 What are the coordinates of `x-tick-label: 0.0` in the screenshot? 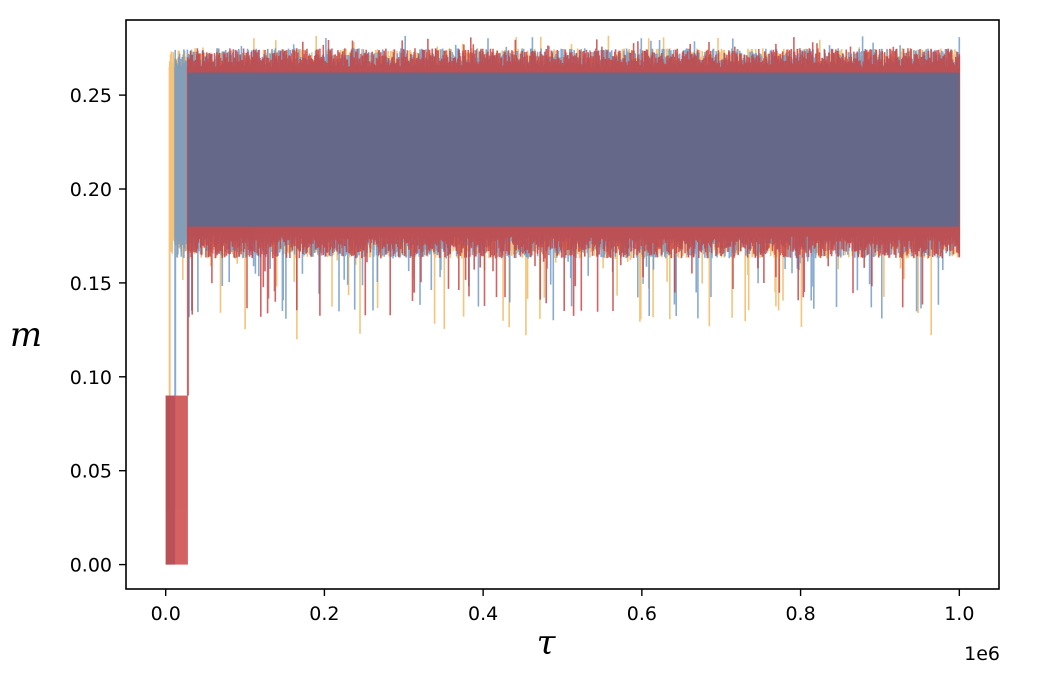 It's located at (166, 614).